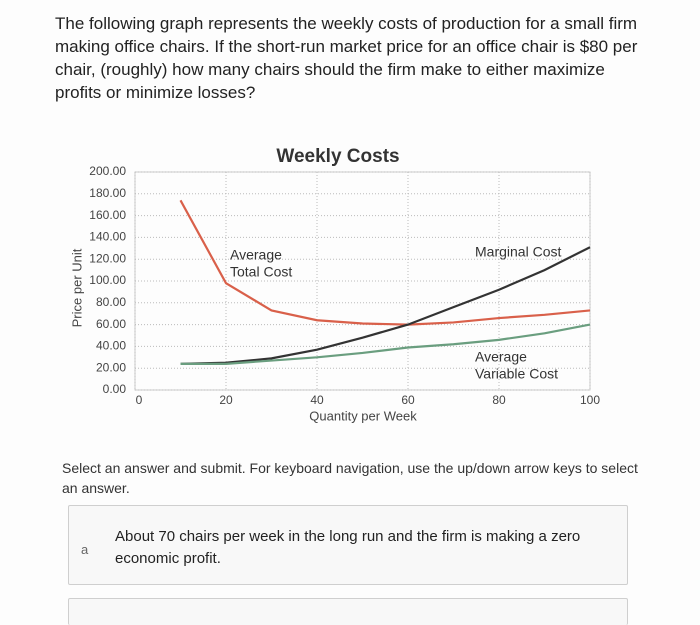  What do you see at coordinates (111, 324) in the screenshot?
I see `y-tick-label: 60.00` at bounding box center [111, 324].